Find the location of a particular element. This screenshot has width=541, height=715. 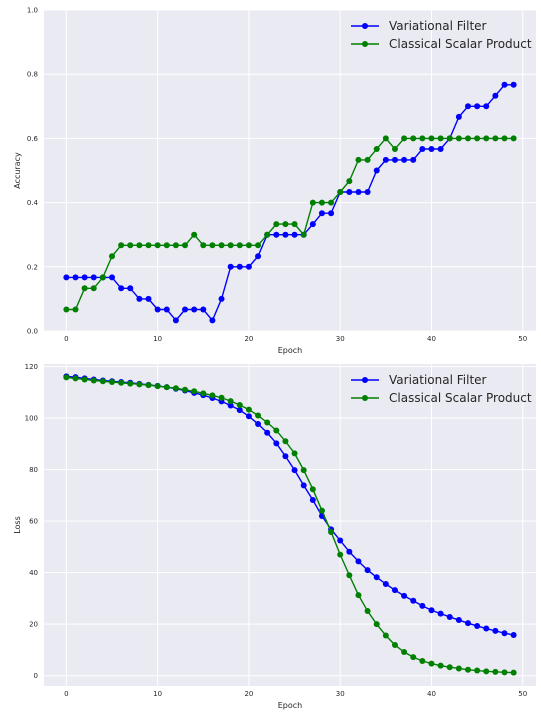

loss-y-tick-label: 100 is located at coordinates (31, 419).